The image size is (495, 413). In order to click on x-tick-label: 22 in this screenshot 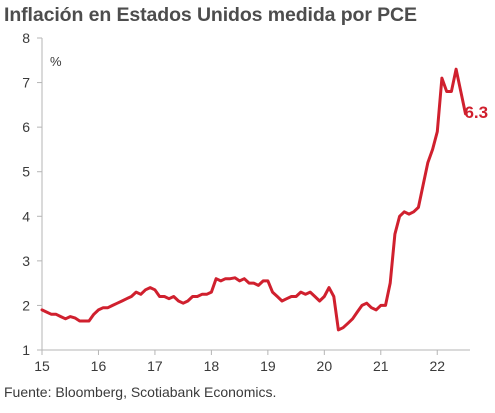, I will do `click(437, 366)`.